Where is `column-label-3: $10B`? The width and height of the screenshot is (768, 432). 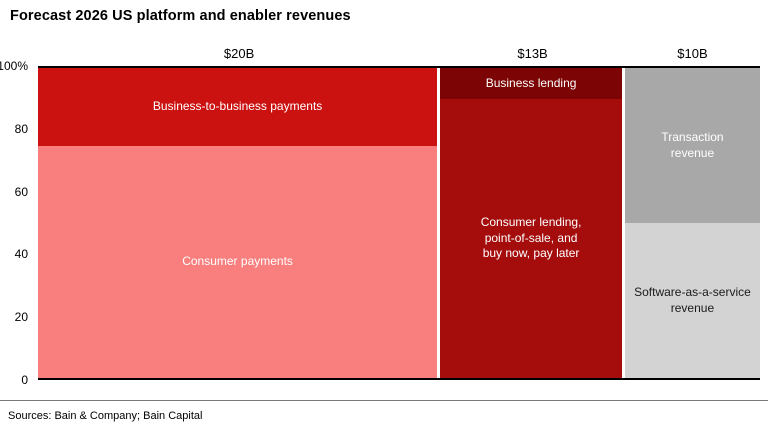
column-label-3: $10B is located at coordinates (692, 53).